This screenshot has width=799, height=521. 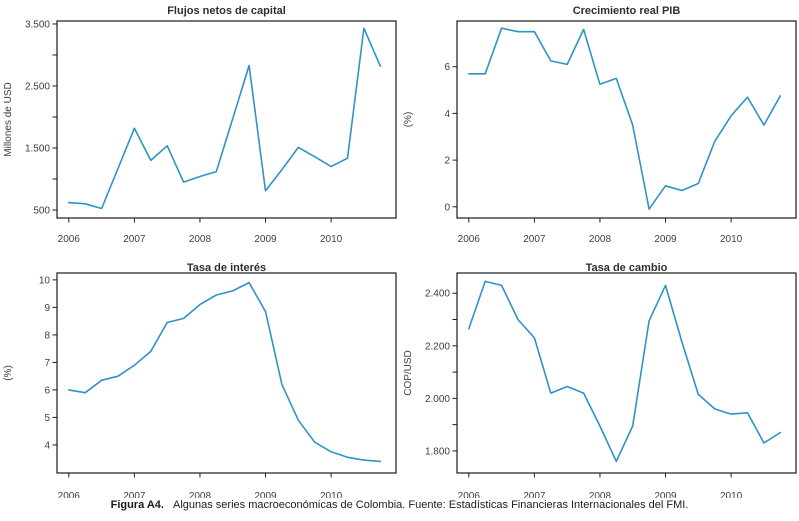 What do you see at coordinates (627, 268) in the screenshot?
I see `chart-title: Tasa de cambio` at bounding box center [627, 268].